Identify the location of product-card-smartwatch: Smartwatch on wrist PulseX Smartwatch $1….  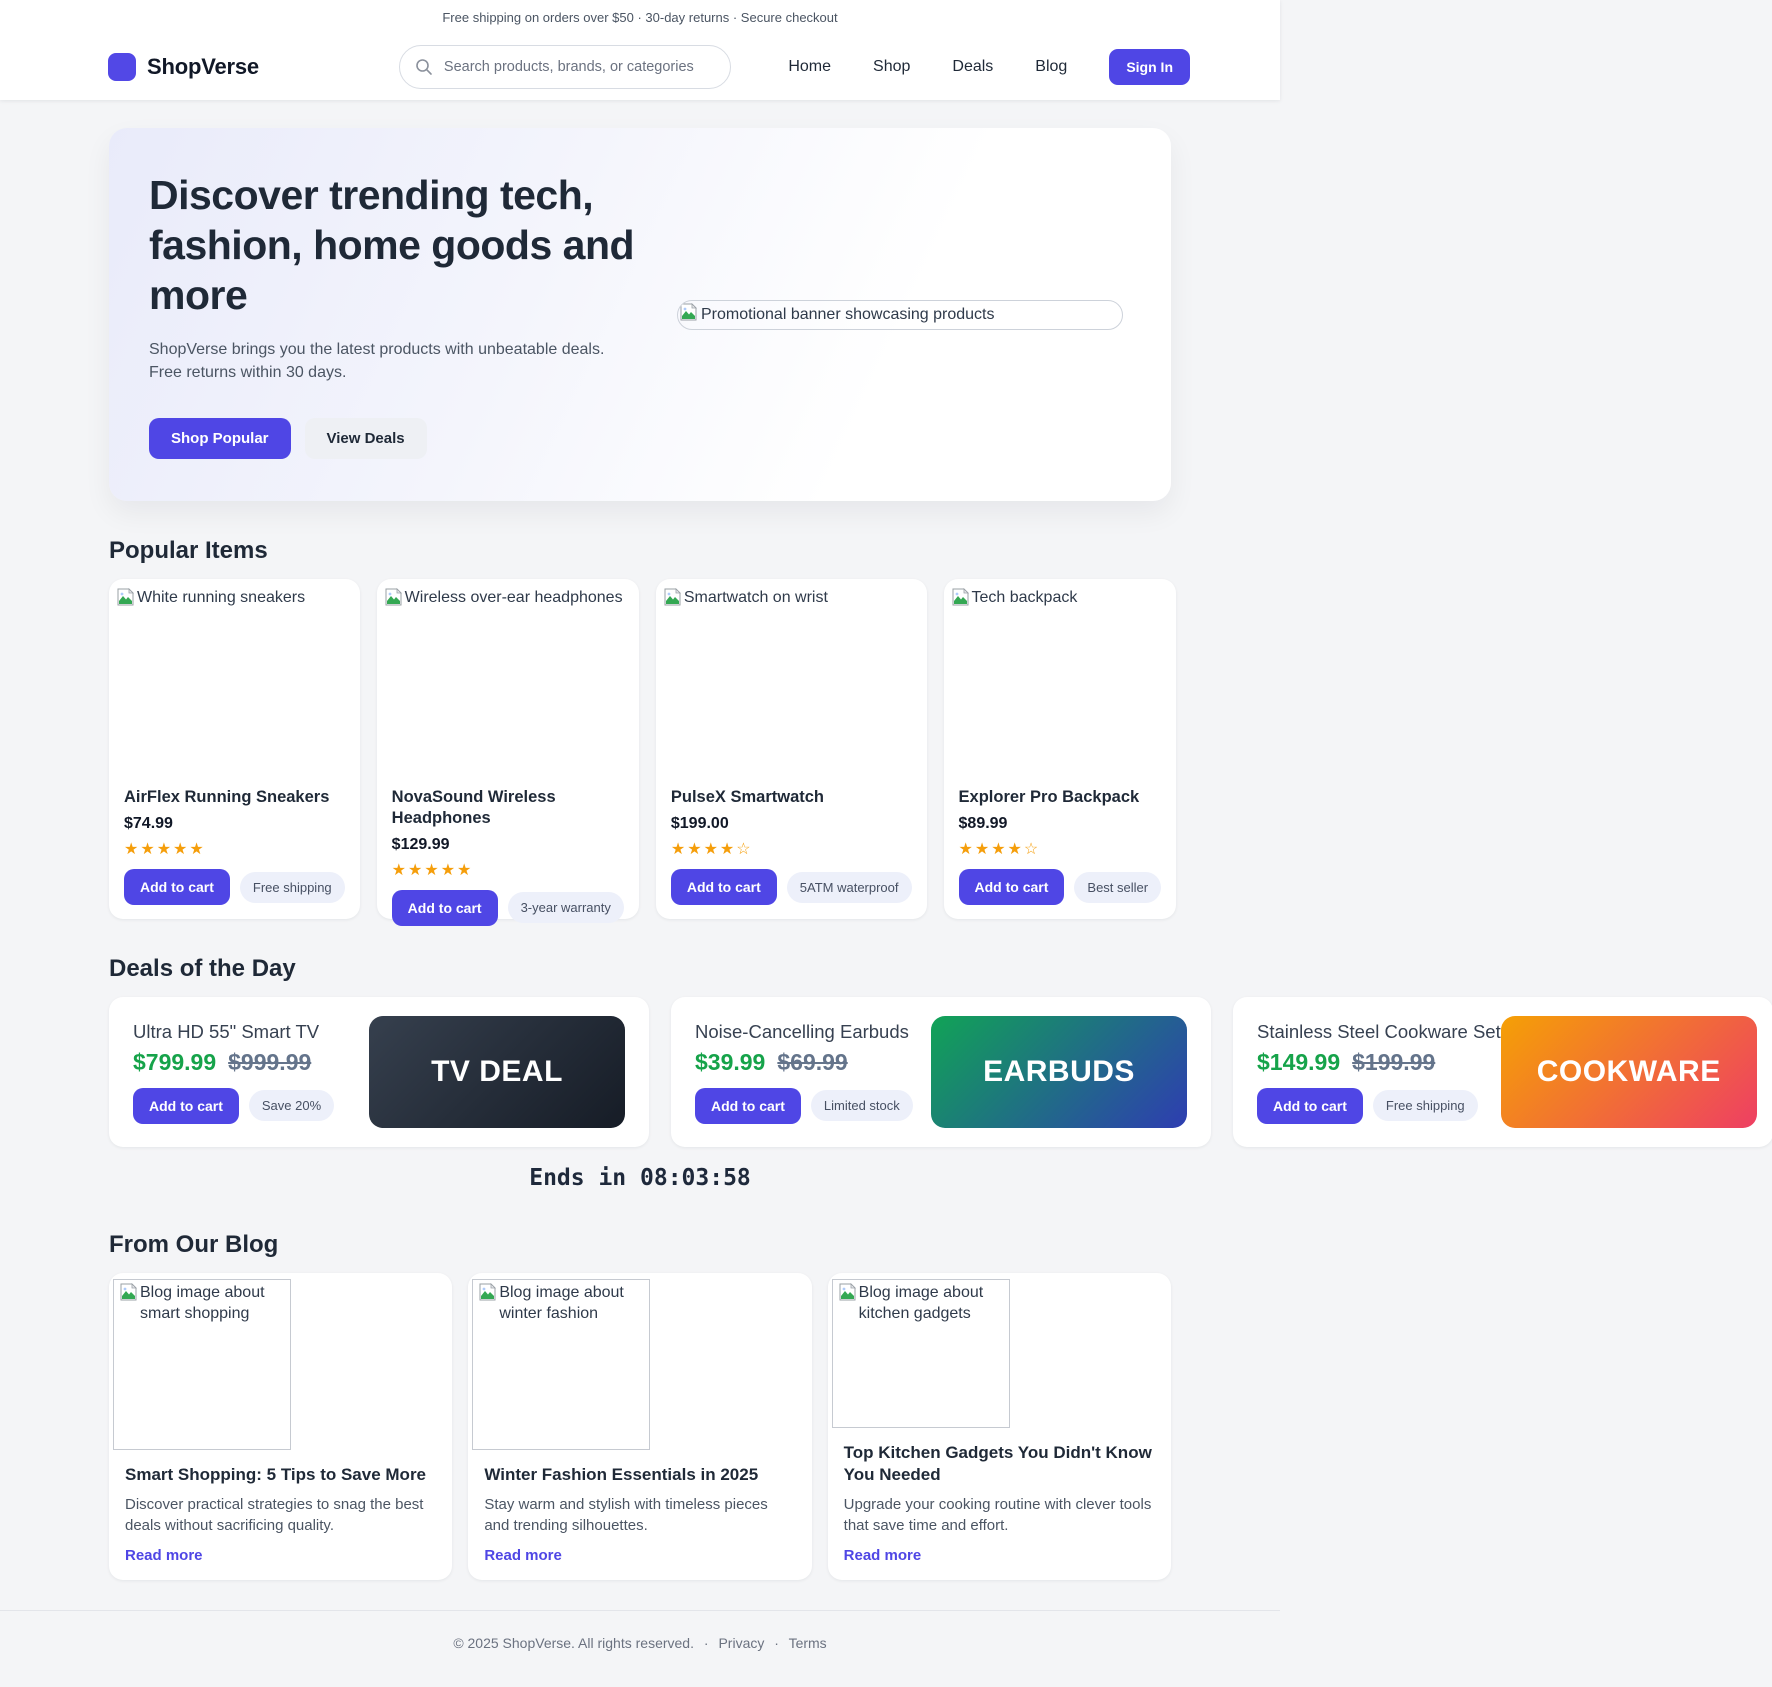
(791, 749).